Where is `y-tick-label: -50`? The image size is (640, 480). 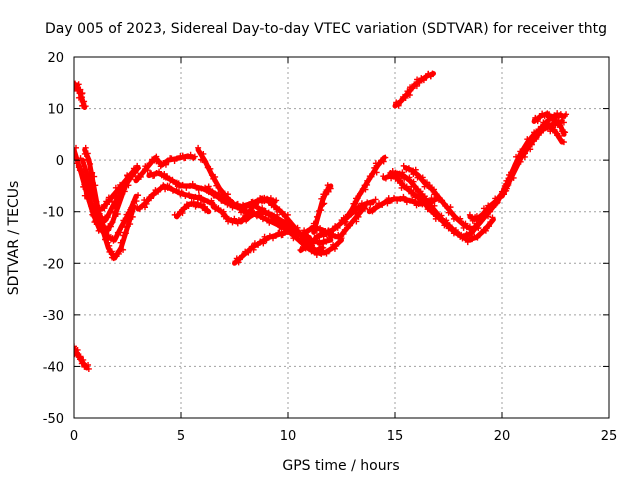 y-tick-label: -50 is located at coordinates (53, 419).